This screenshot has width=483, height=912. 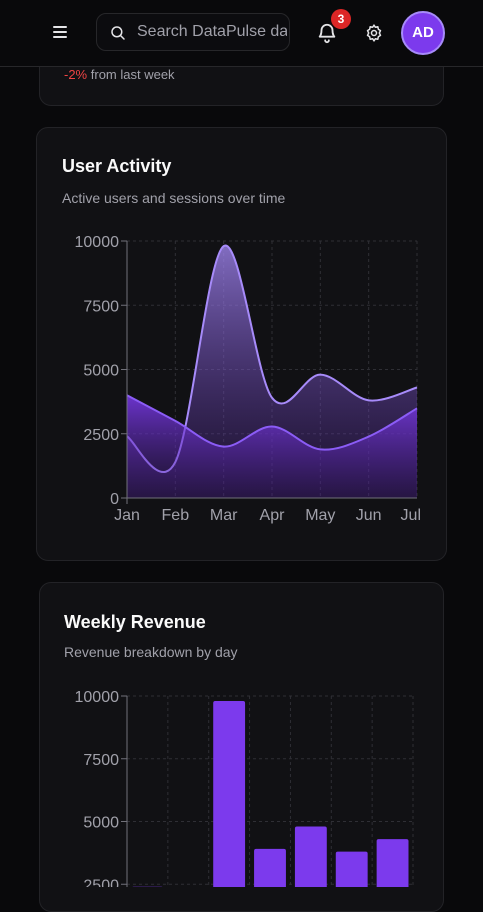 I want to click on top-header: 3 AD, so click(x=241, y=33).